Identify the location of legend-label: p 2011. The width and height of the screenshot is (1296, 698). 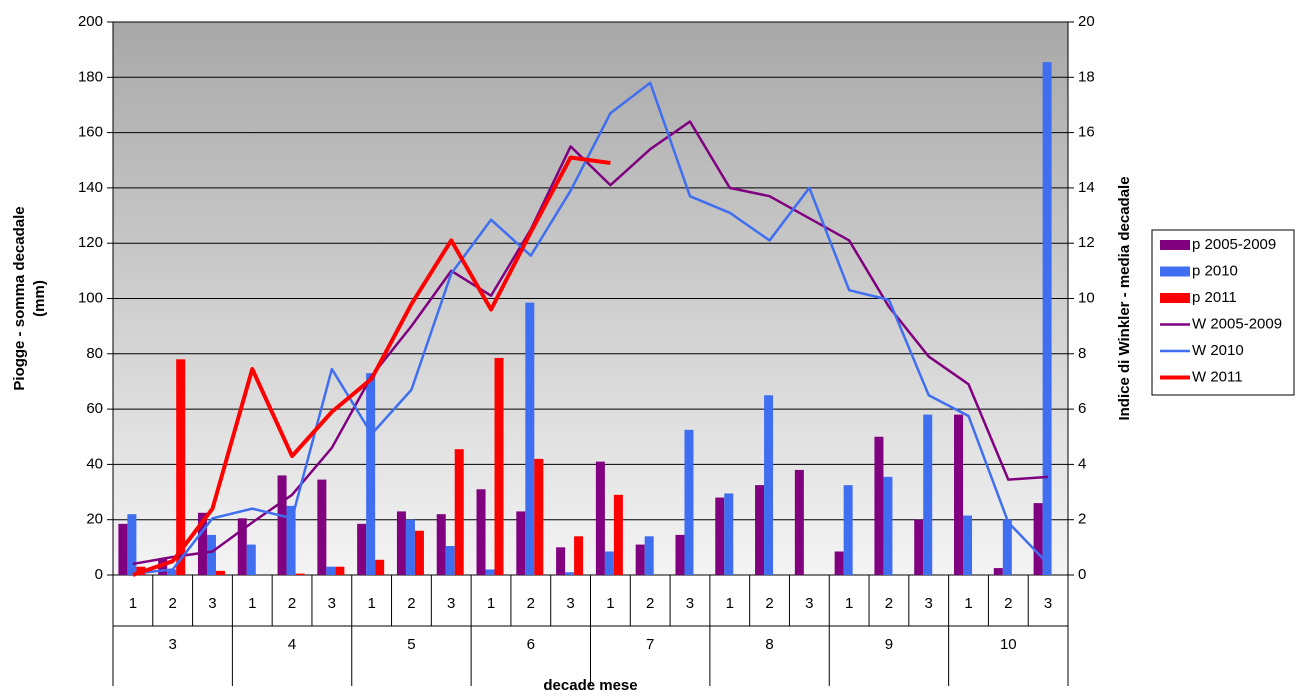
(1214, 297).